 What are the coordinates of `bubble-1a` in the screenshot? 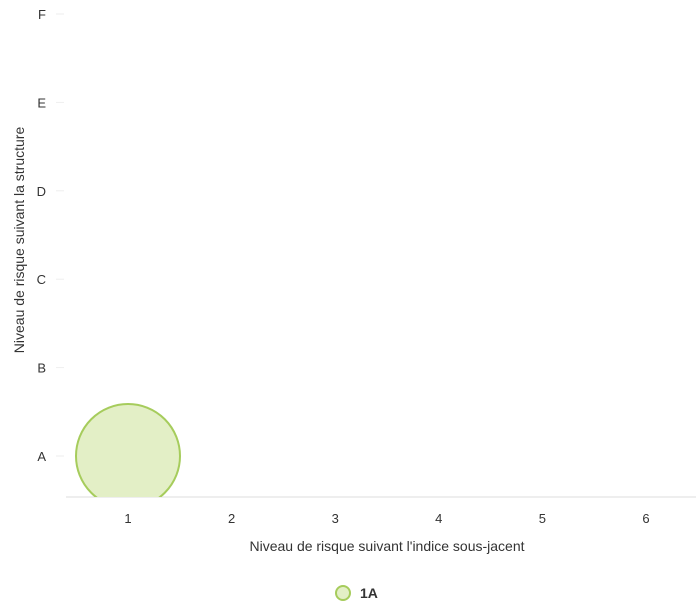 It's located at (128, 455).